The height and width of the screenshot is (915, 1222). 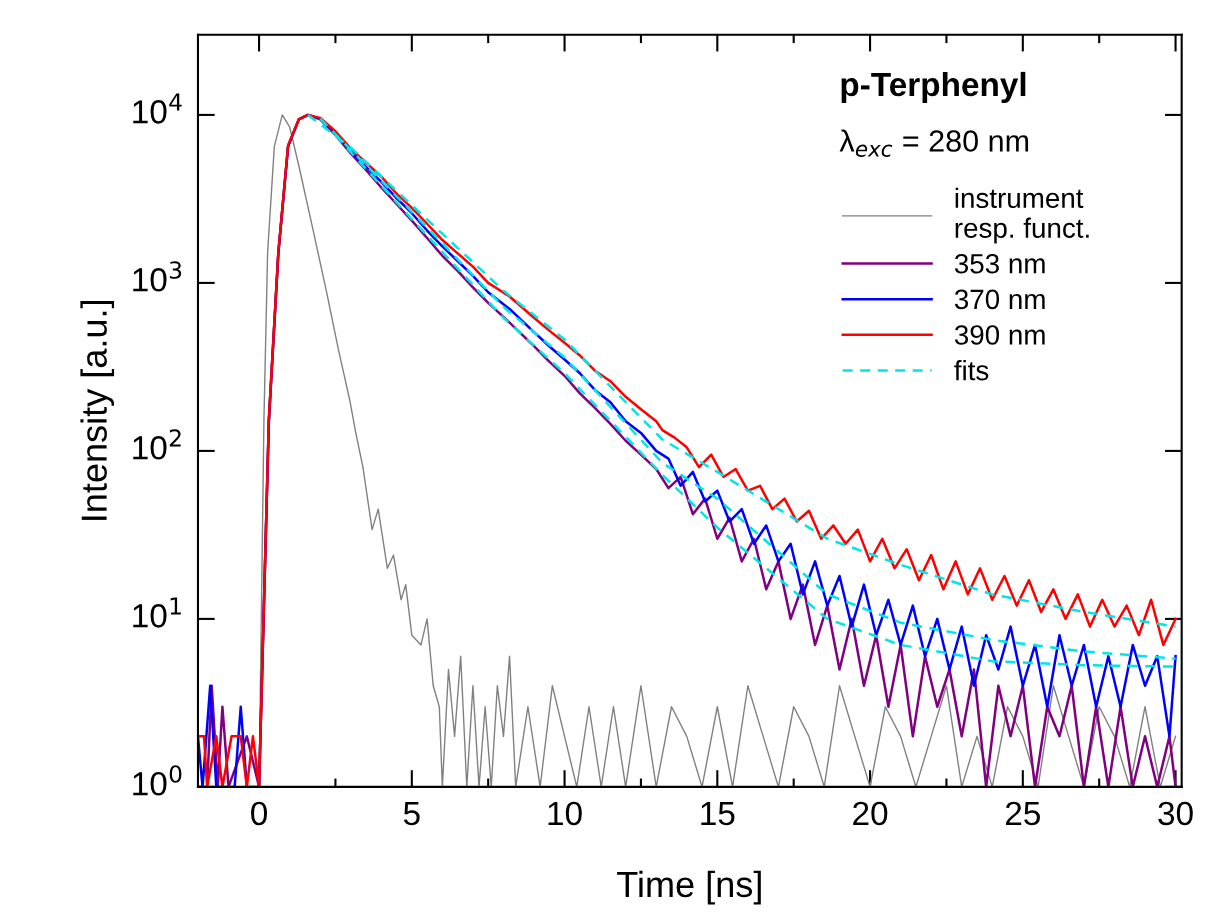 What do you see at coordinates (157, 444) in the screenshot?
I see `y-tick-label: 10$^{2}$` at bounding box center [157, 444].